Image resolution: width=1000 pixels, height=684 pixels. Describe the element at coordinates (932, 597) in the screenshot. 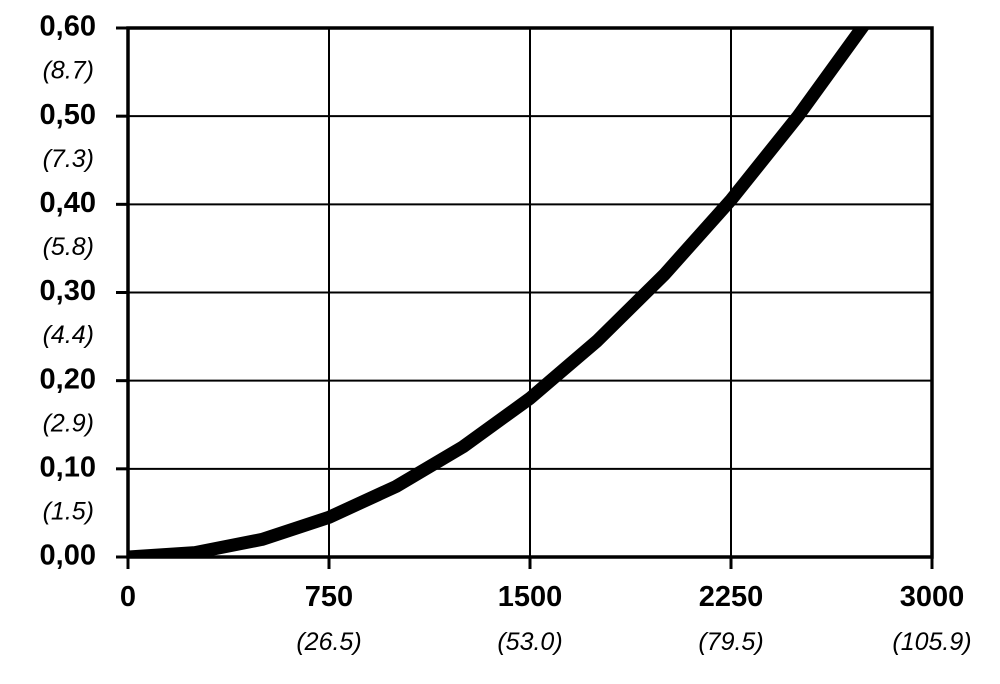

I see `x-tick-label: 3000` at that location.